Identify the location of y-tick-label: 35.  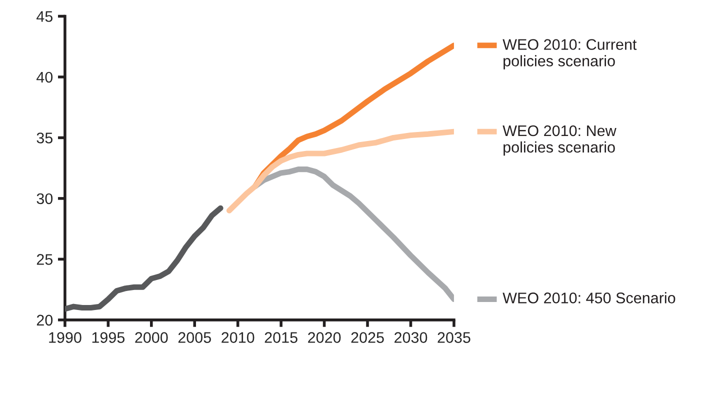
(44, 138).